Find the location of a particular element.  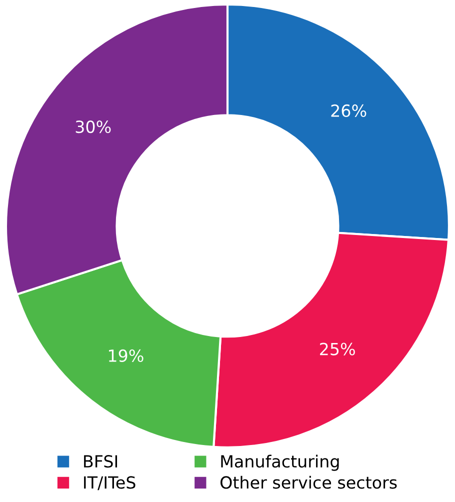

legend-label: Manufacturing is located at coordinates (280, 462).